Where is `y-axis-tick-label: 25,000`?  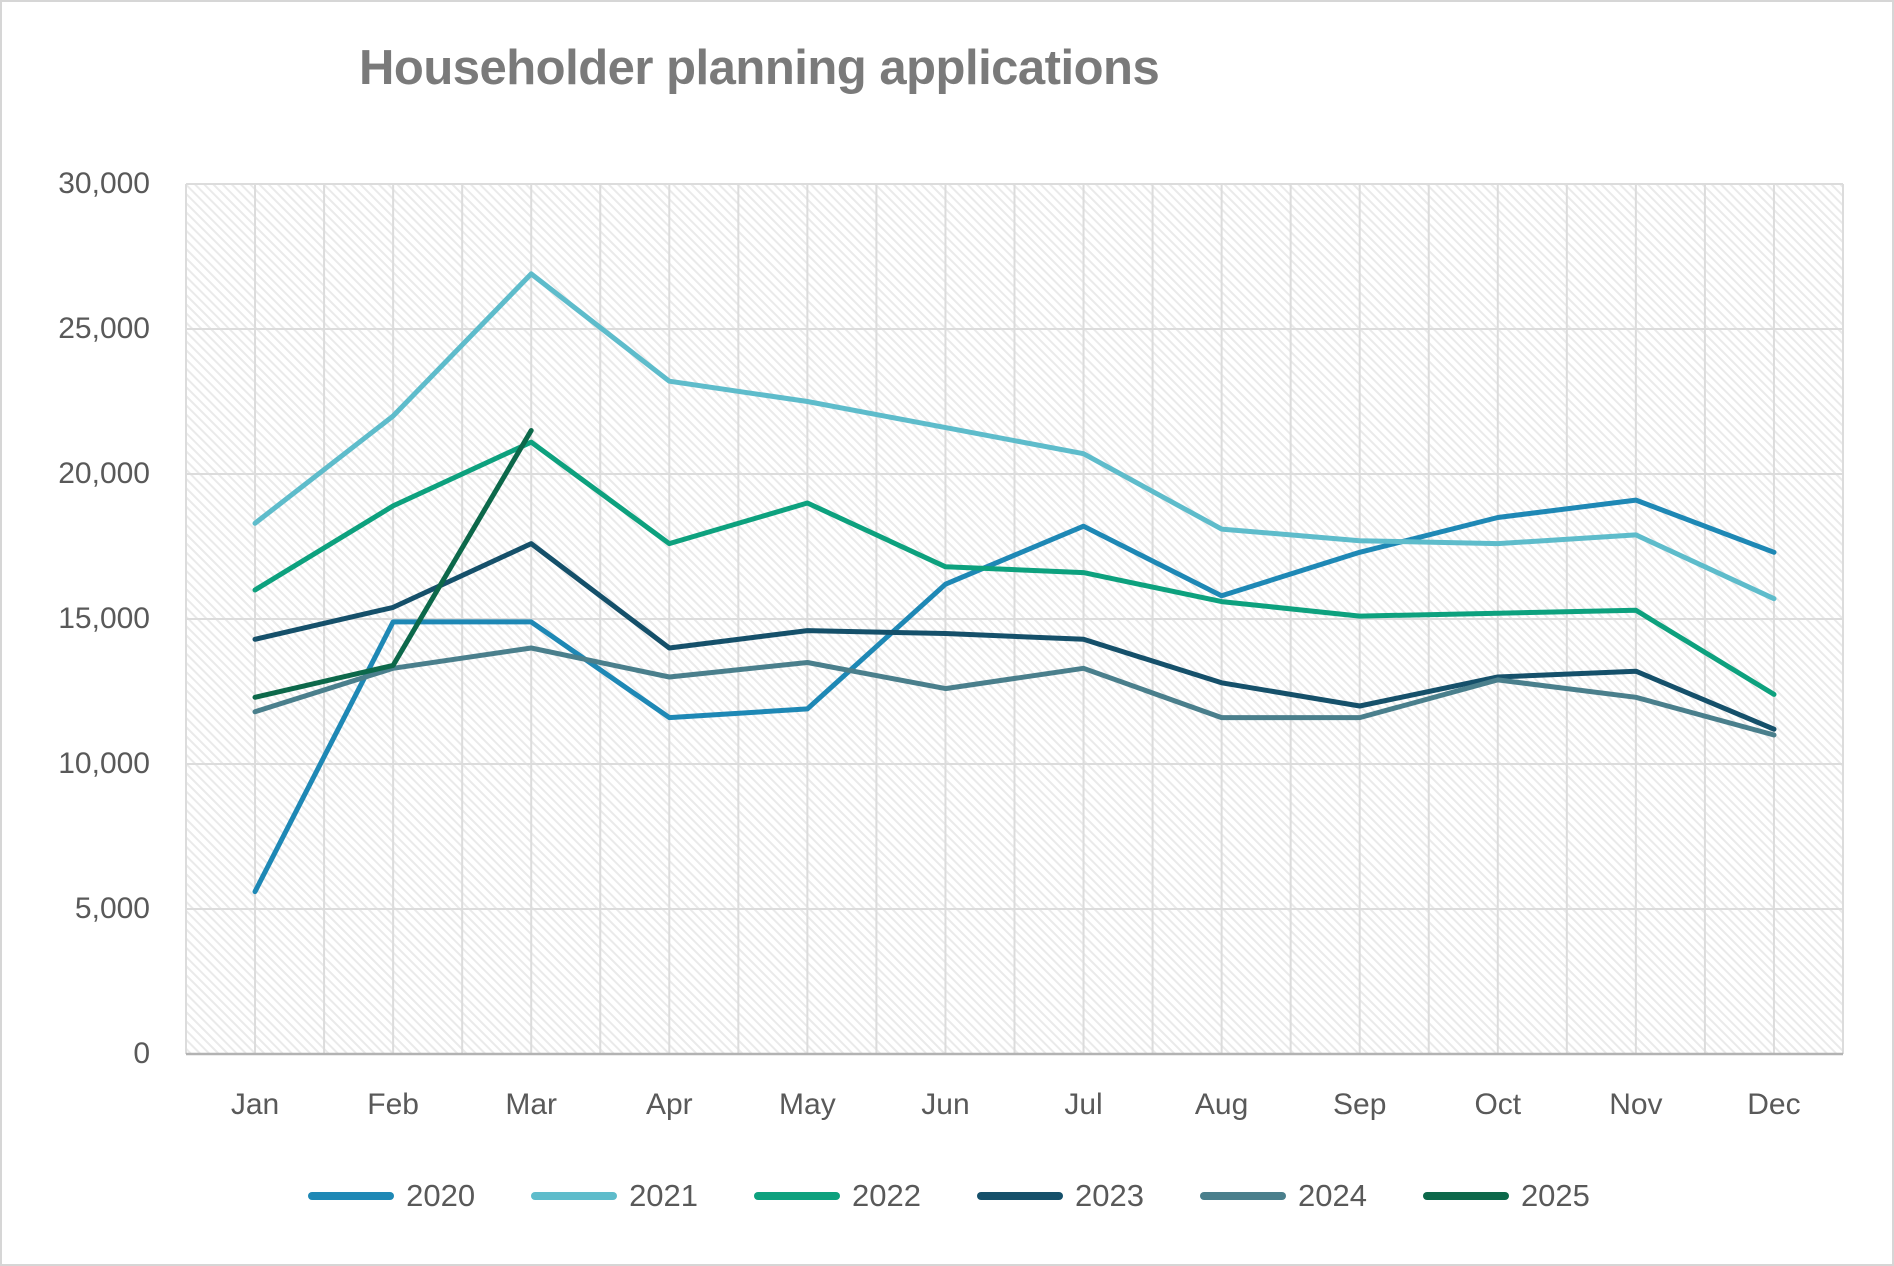
y-axis-tick-label: 25,000 is located at coordinates (104, 328).